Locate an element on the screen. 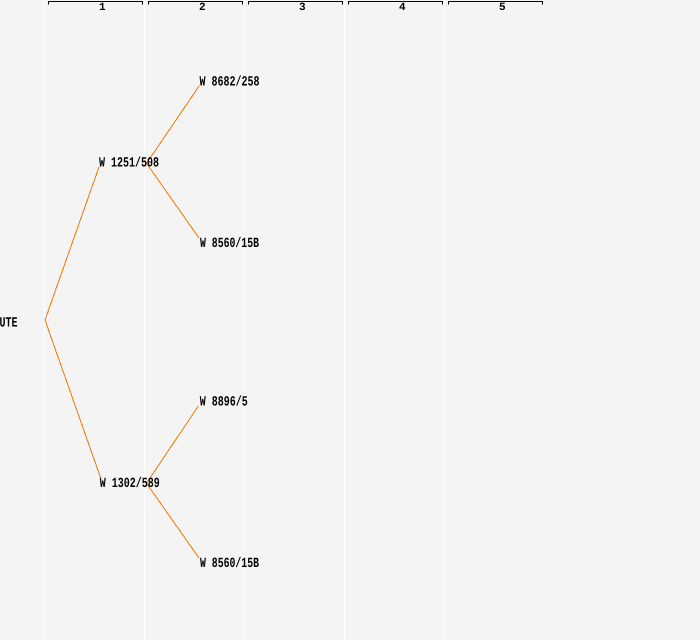 This screenshot has height=640, width=700. svg-text: 2 is located at coordinates (202, 8).